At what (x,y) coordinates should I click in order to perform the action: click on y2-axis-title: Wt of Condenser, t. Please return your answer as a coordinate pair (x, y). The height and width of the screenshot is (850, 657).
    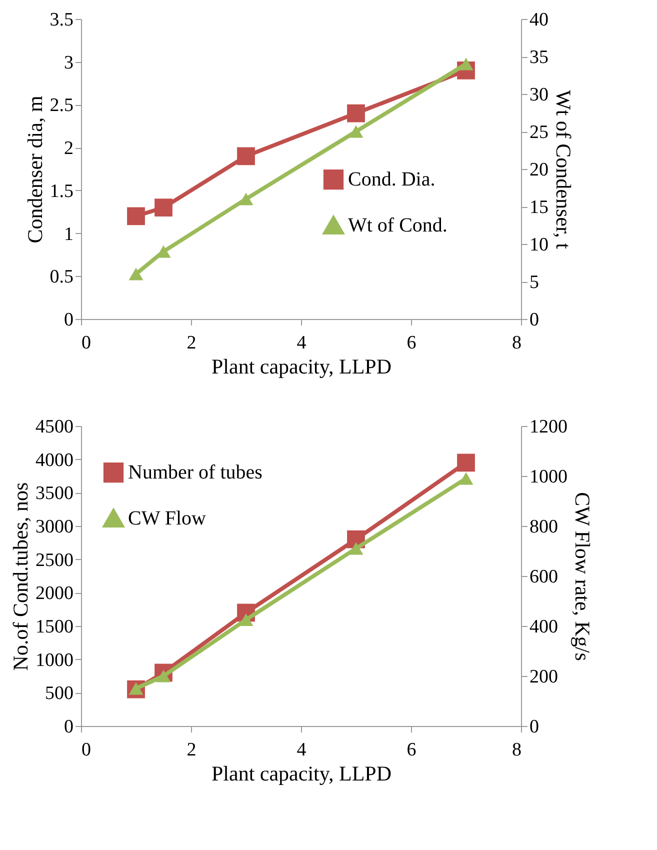
    Looking at the image, I should click on (564, 170).